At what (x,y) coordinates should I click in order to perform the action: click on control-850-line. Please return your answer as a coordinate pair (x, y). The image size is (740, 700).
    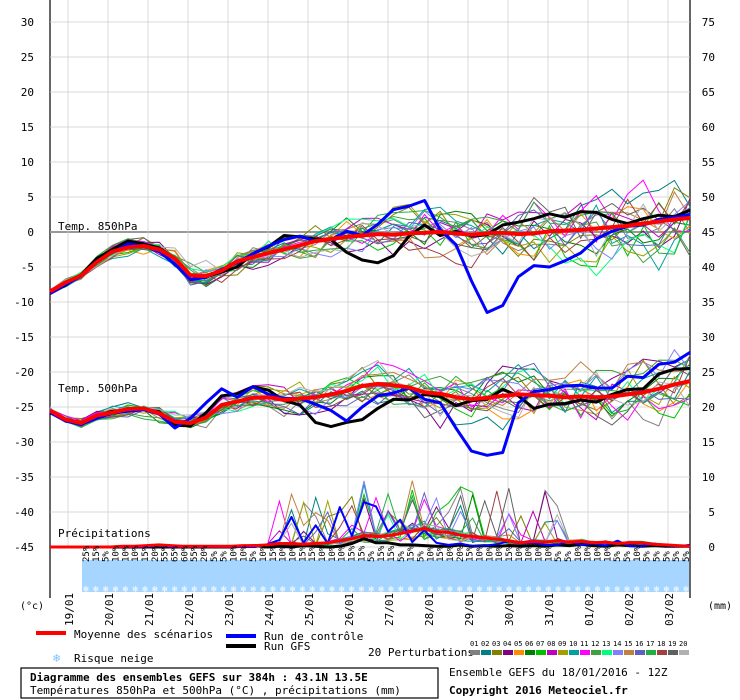
    Looking at the image, I should click on (370, 256).